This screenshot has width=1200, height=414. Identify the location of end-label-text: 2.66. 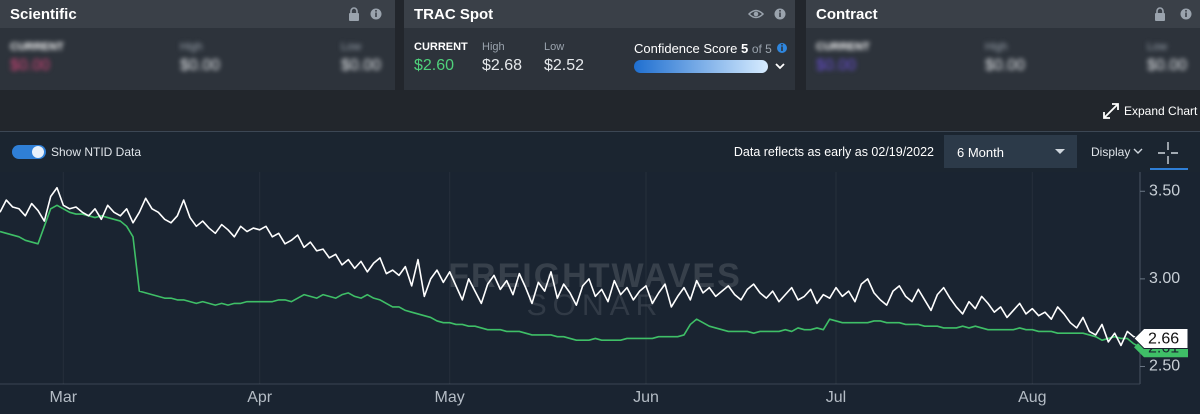
(1163, 339).